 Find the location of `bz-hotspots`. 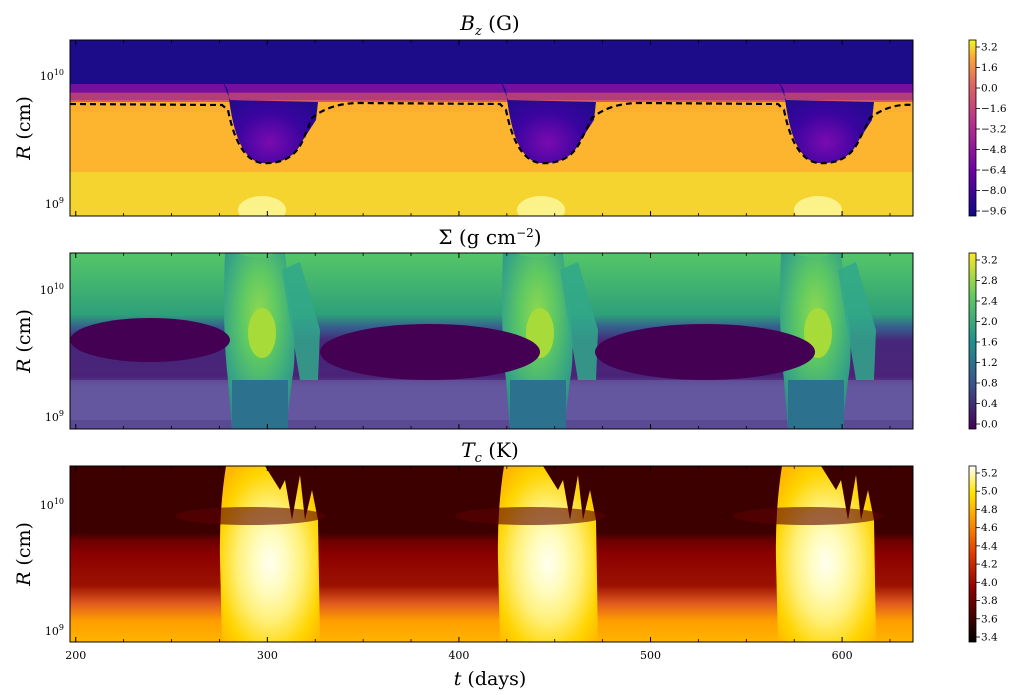

bz-hotspots is located at coordinates (540, 206).